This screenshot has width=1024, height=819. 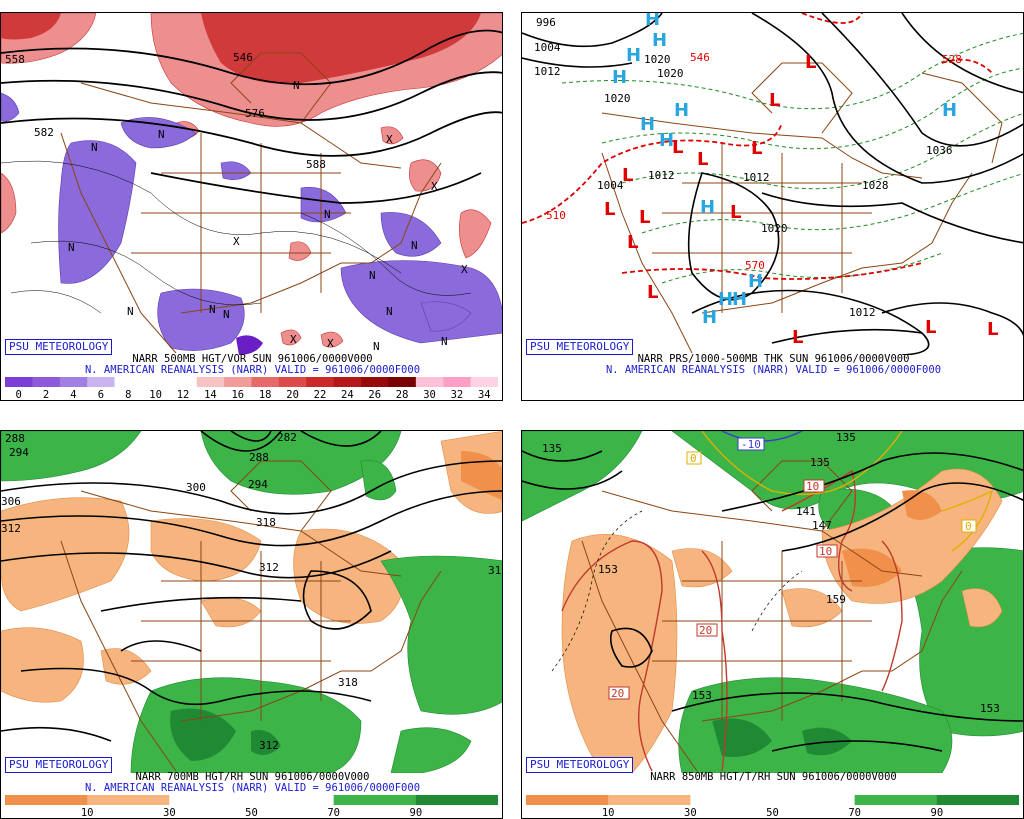 What do you see at coordinates (87, 813) in the screenshot?
I see `scale-tick-label: 10` at bounding box center [87, 813].